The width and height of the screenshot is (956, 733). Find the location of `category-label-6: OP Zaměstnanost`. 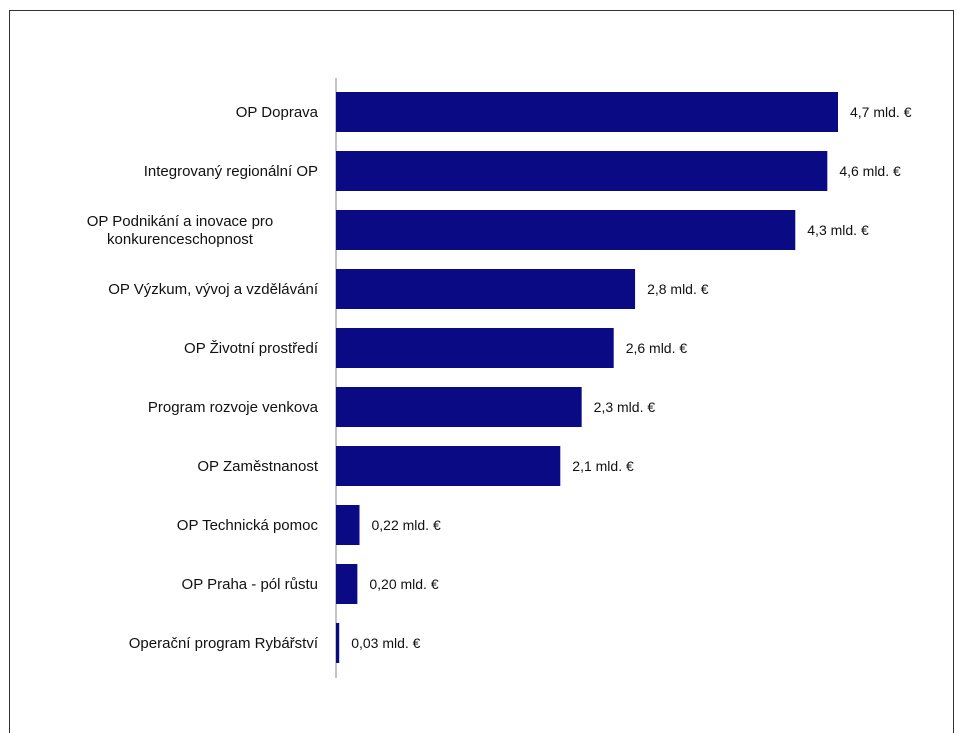

category-label-6: OP Zaměstnanost is located at coordinates (257, 466).